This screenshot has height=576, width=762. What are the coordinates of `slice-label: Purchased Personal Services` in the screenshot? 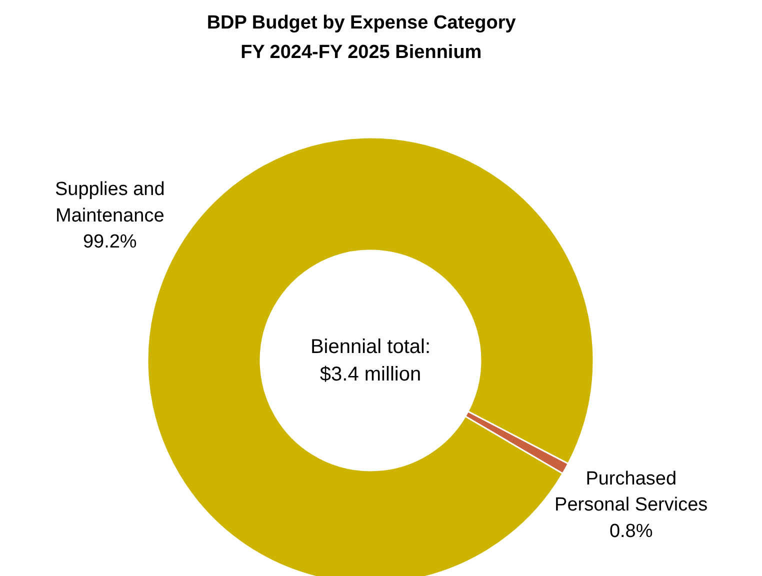 It's located at (631, 492).